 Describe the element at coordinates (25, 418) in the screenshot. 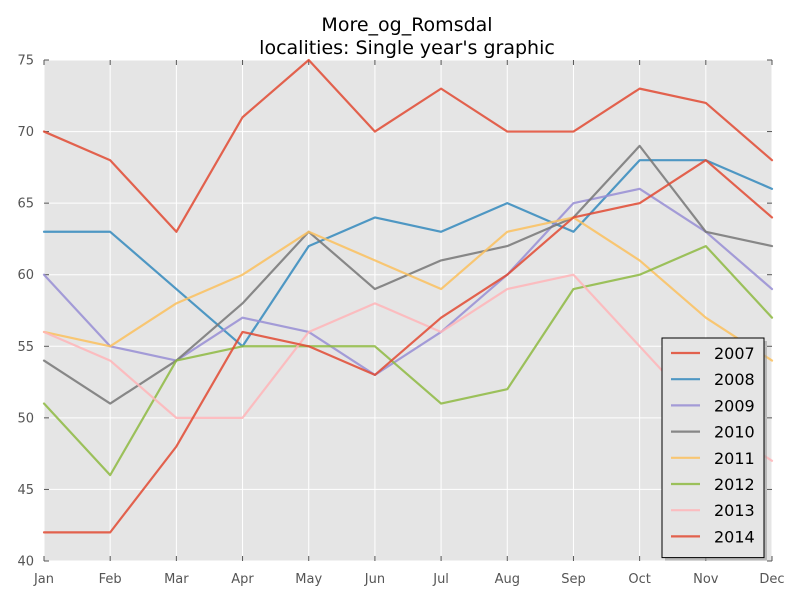

I see `y-tick-label: 50` at that location.